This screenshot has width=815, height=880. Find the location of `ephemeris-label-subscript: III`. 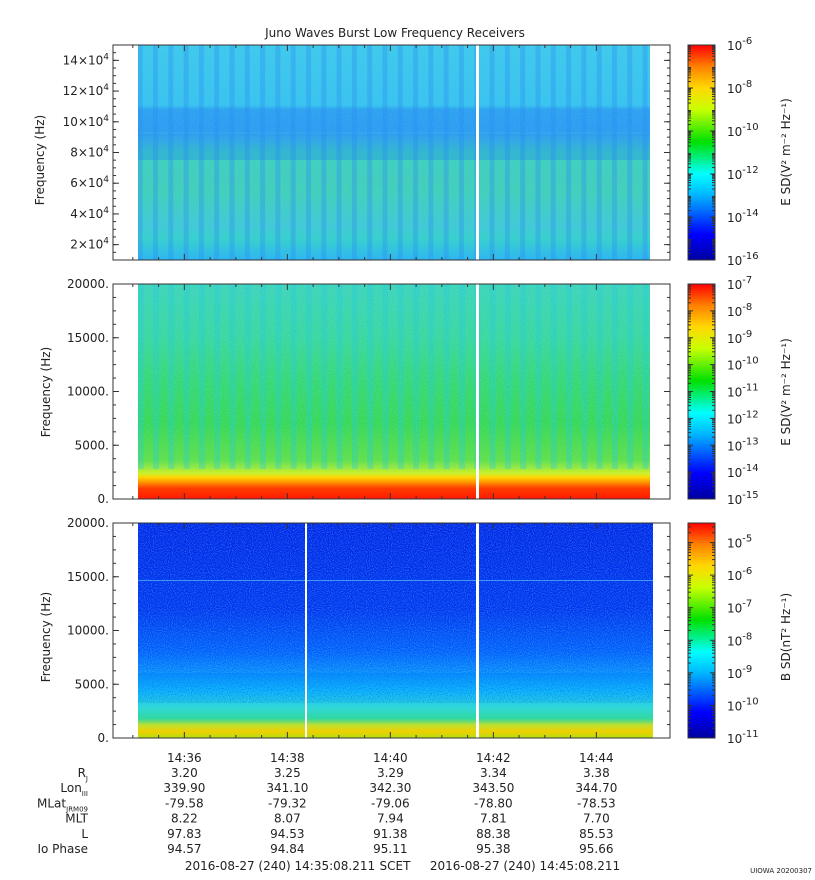

ephemeris-label-subscript: III is located at coordinates (85, 794).